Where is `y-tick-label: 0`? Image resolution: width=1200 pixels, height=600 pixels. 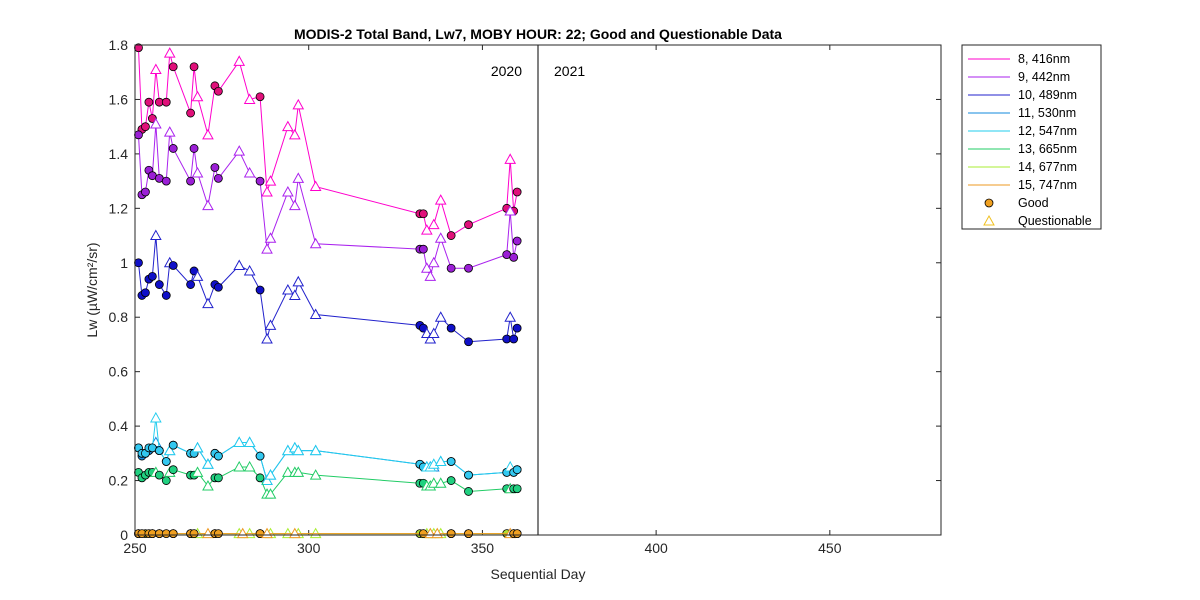 y-tick-label: 0 is located at coordinates (124, 535).